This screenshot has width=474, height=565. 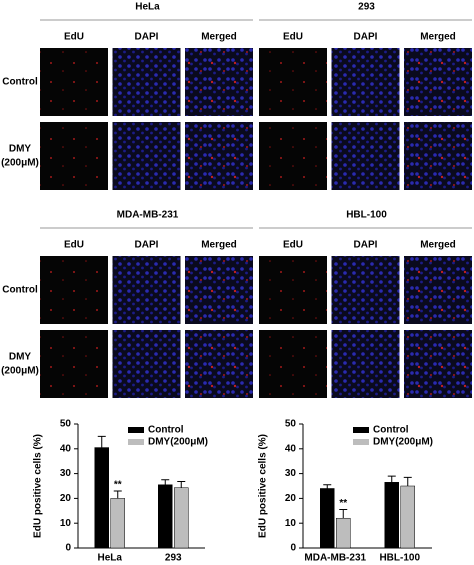 What do you see at coordinates (110, 558) in the screenshot?
I see `x-tick-label: HeLa` at bounding box center [110, 558].